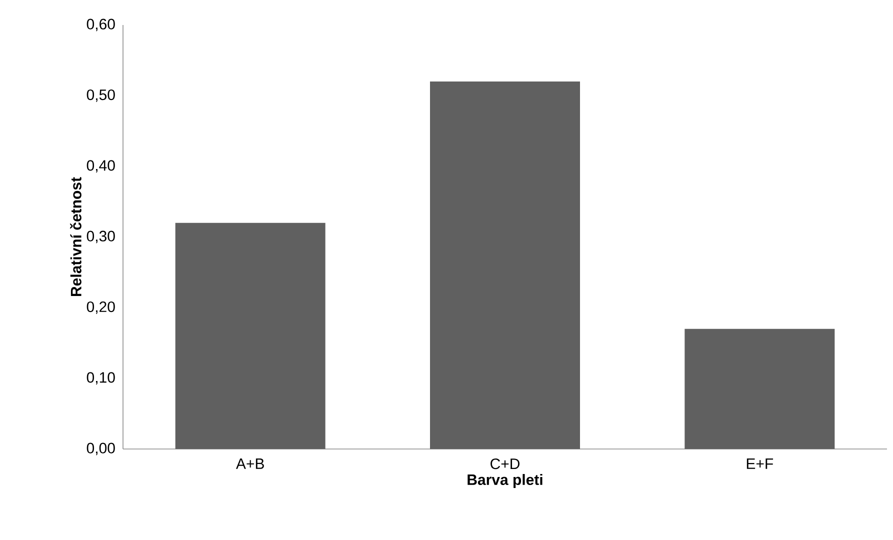  Describe the element at coordinates (100, 237) in the screenshot. I see `y-tick-label: 0,30` at that location.